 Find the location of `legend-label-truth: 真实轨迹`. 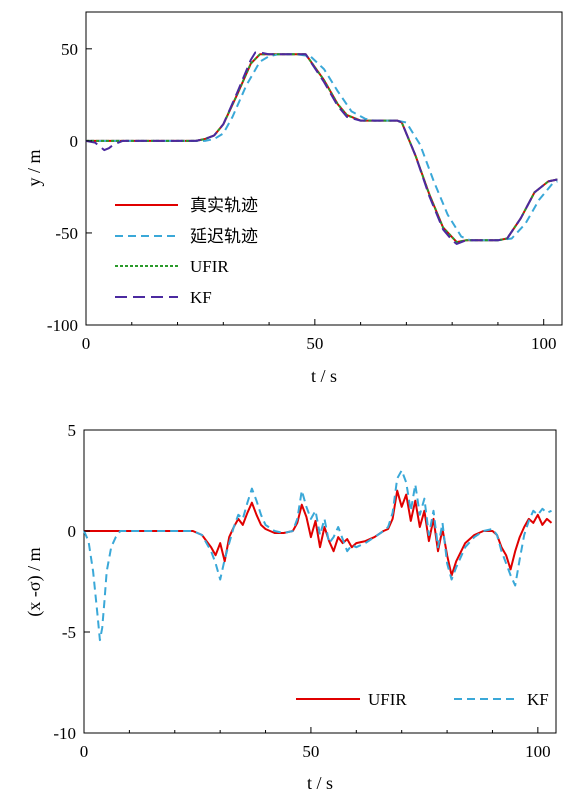

legend-label-truth: 真实轨迹 is located at coordinates (224, 206).